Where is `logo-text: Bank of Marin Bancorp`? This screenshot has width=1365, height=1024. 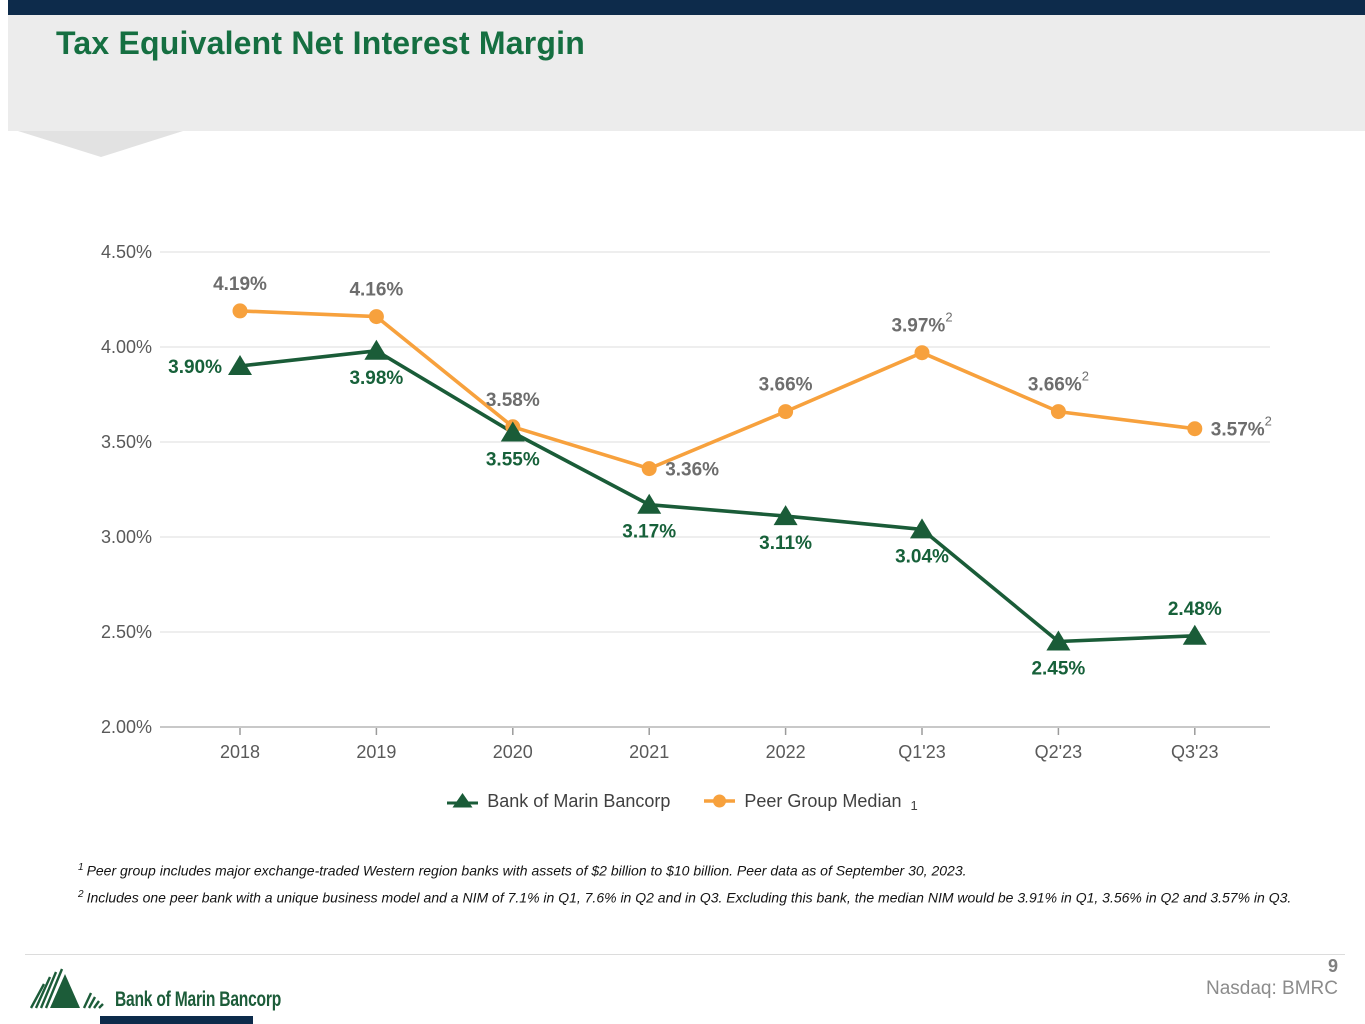 logo-text: Bank of Marin Bancorp is located at coordinates (198, 999).